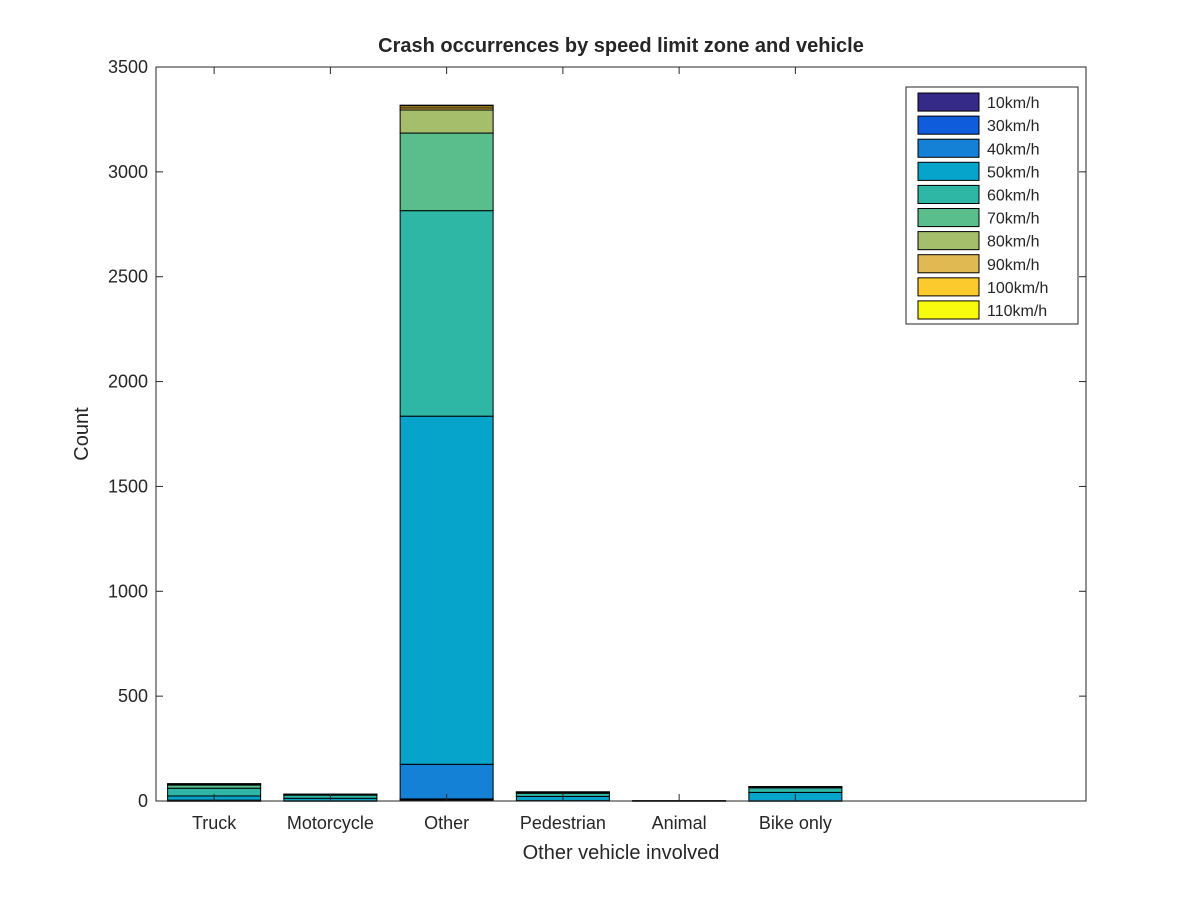 The image size is (1200, 900). I want to click on y-tick-label: 2500, so click(128, 277).